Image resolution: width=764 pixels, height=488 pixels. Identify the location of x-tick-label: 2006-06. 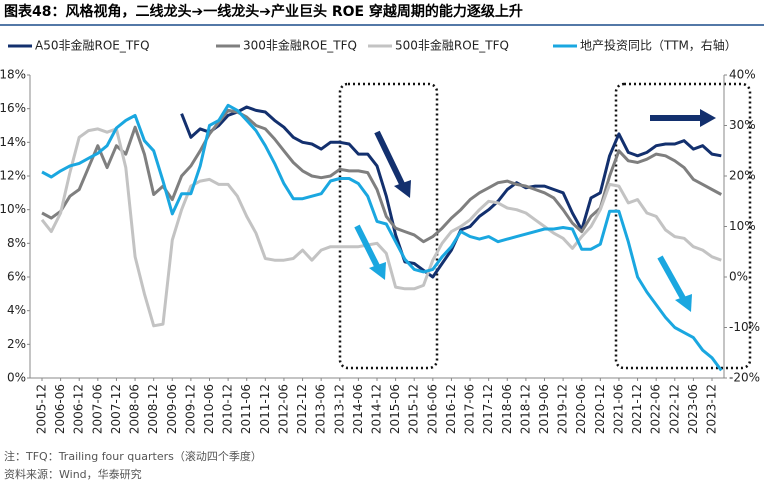
(60, 409).